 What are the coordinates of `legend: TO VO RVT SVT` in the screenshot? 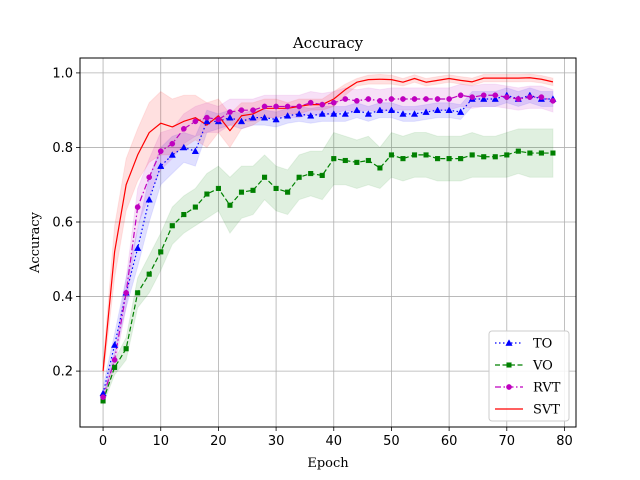 It's located at (529, 376).